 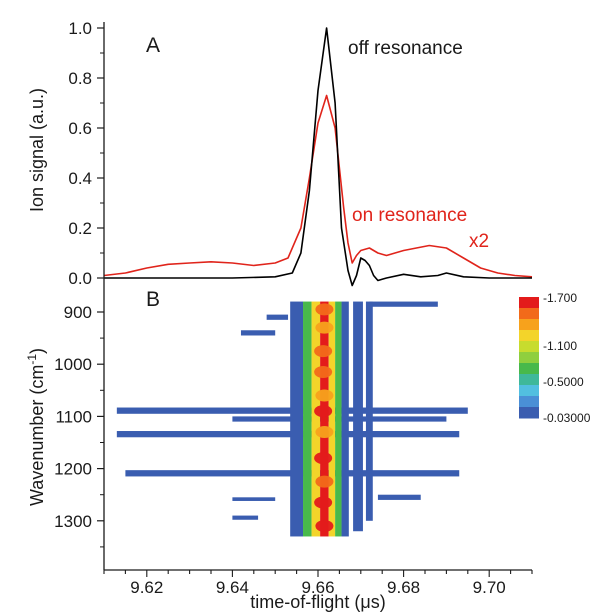 What do you see at coordinates (73, 521) in the screenshot?
I see `y-tick-label: 1300` at bounding box center [73, 521].